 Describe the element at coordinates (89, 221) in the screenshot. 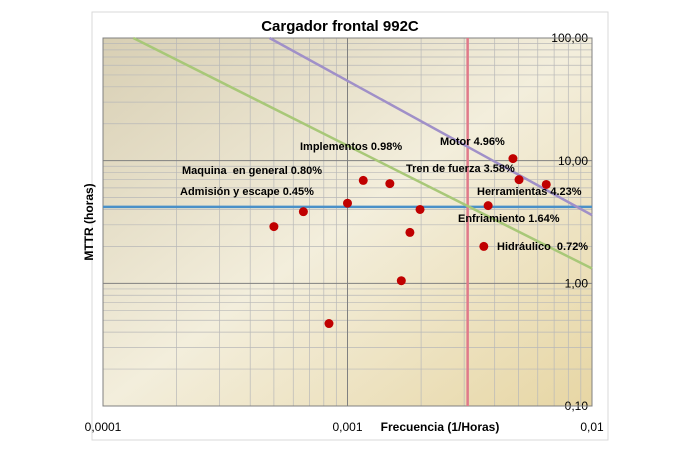

I see `y-axis-label: MTTR (horas)` at that location.